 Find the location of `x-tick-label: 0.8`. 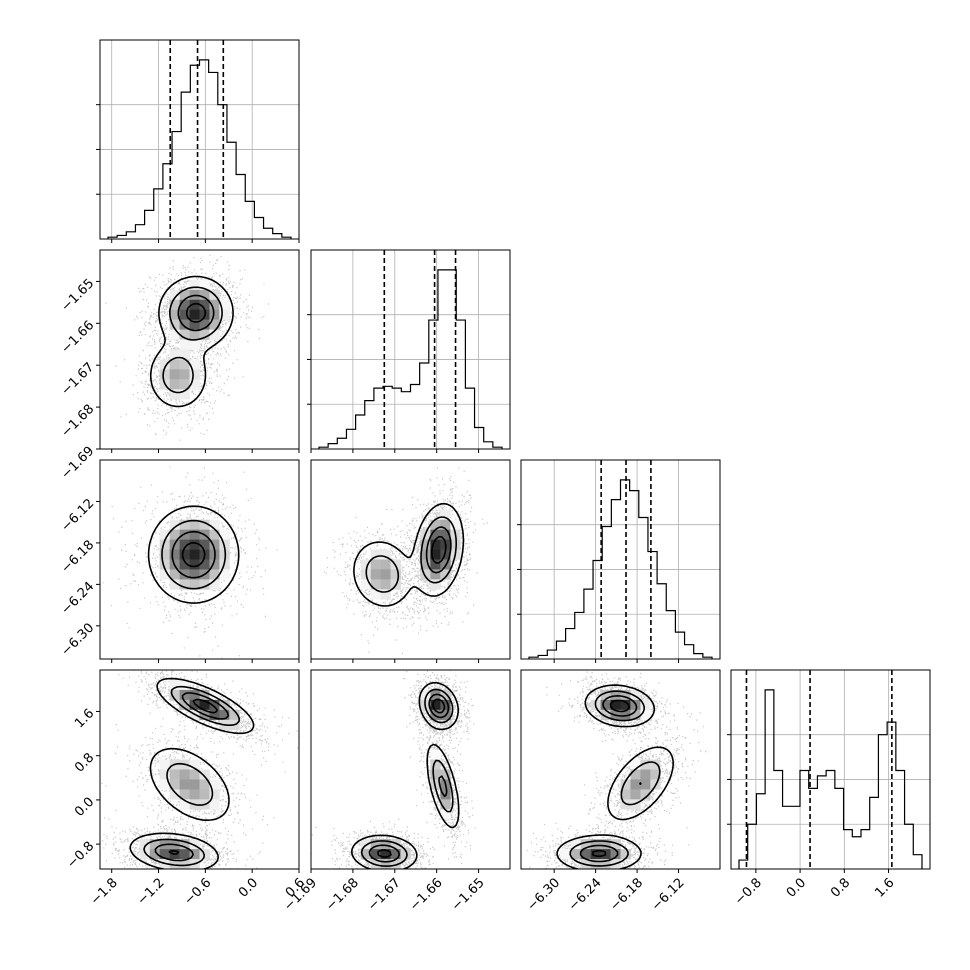

x-tick-label: 0.8 is located at coordinates (840, 887).